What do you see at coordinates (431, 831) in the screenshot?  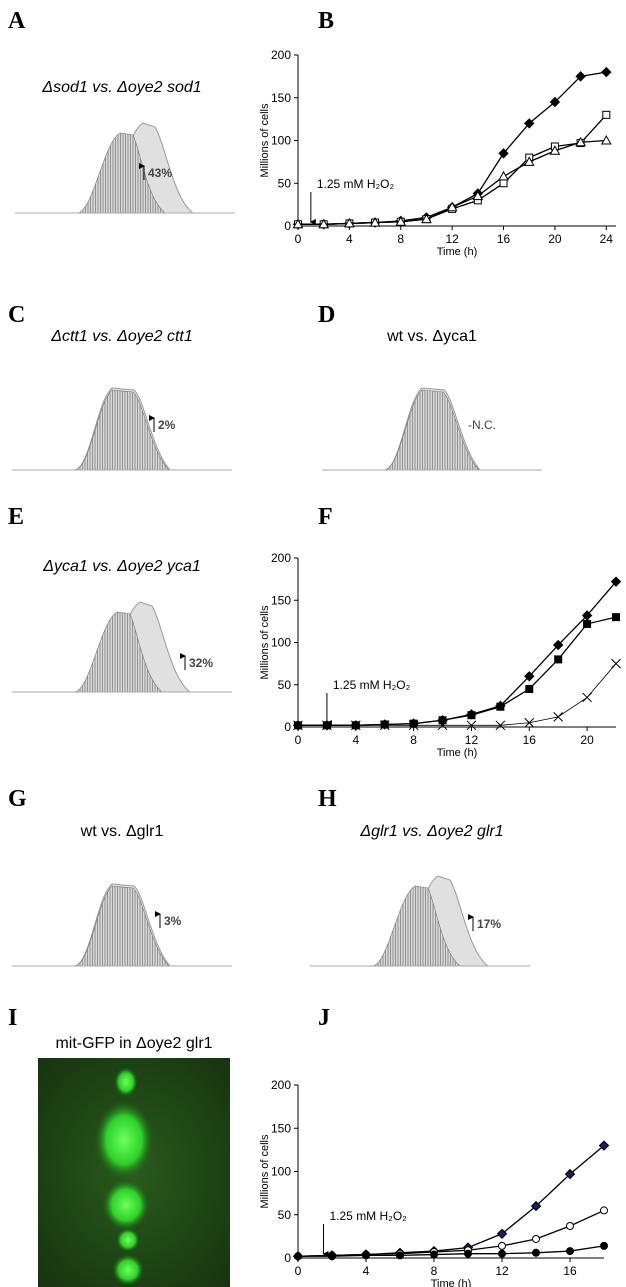 I see `histogram-title: Δglr1 vs. Δoye2 glr1` at bounding box center [431, 831].